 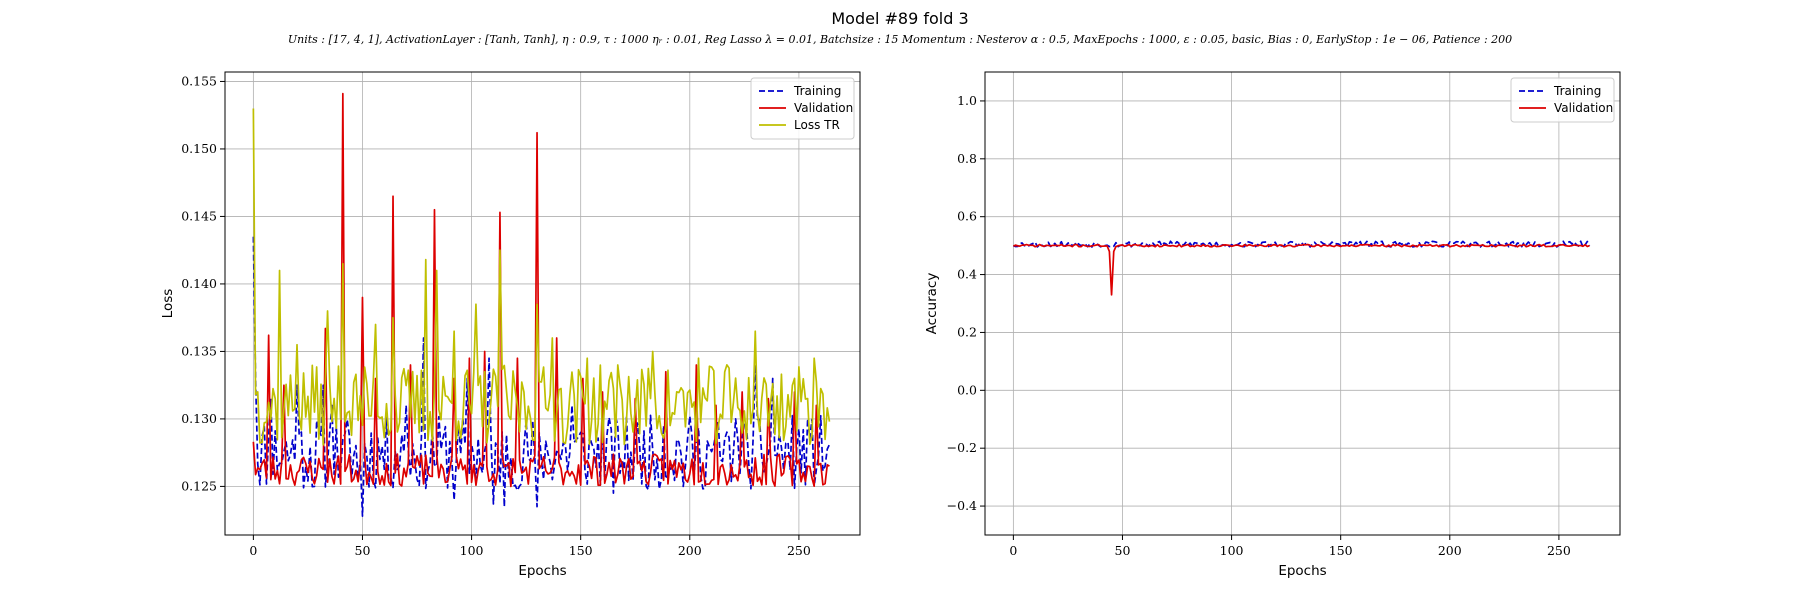 I want to click on y-axis-label: Accuracy, so click(x=932, y=304).